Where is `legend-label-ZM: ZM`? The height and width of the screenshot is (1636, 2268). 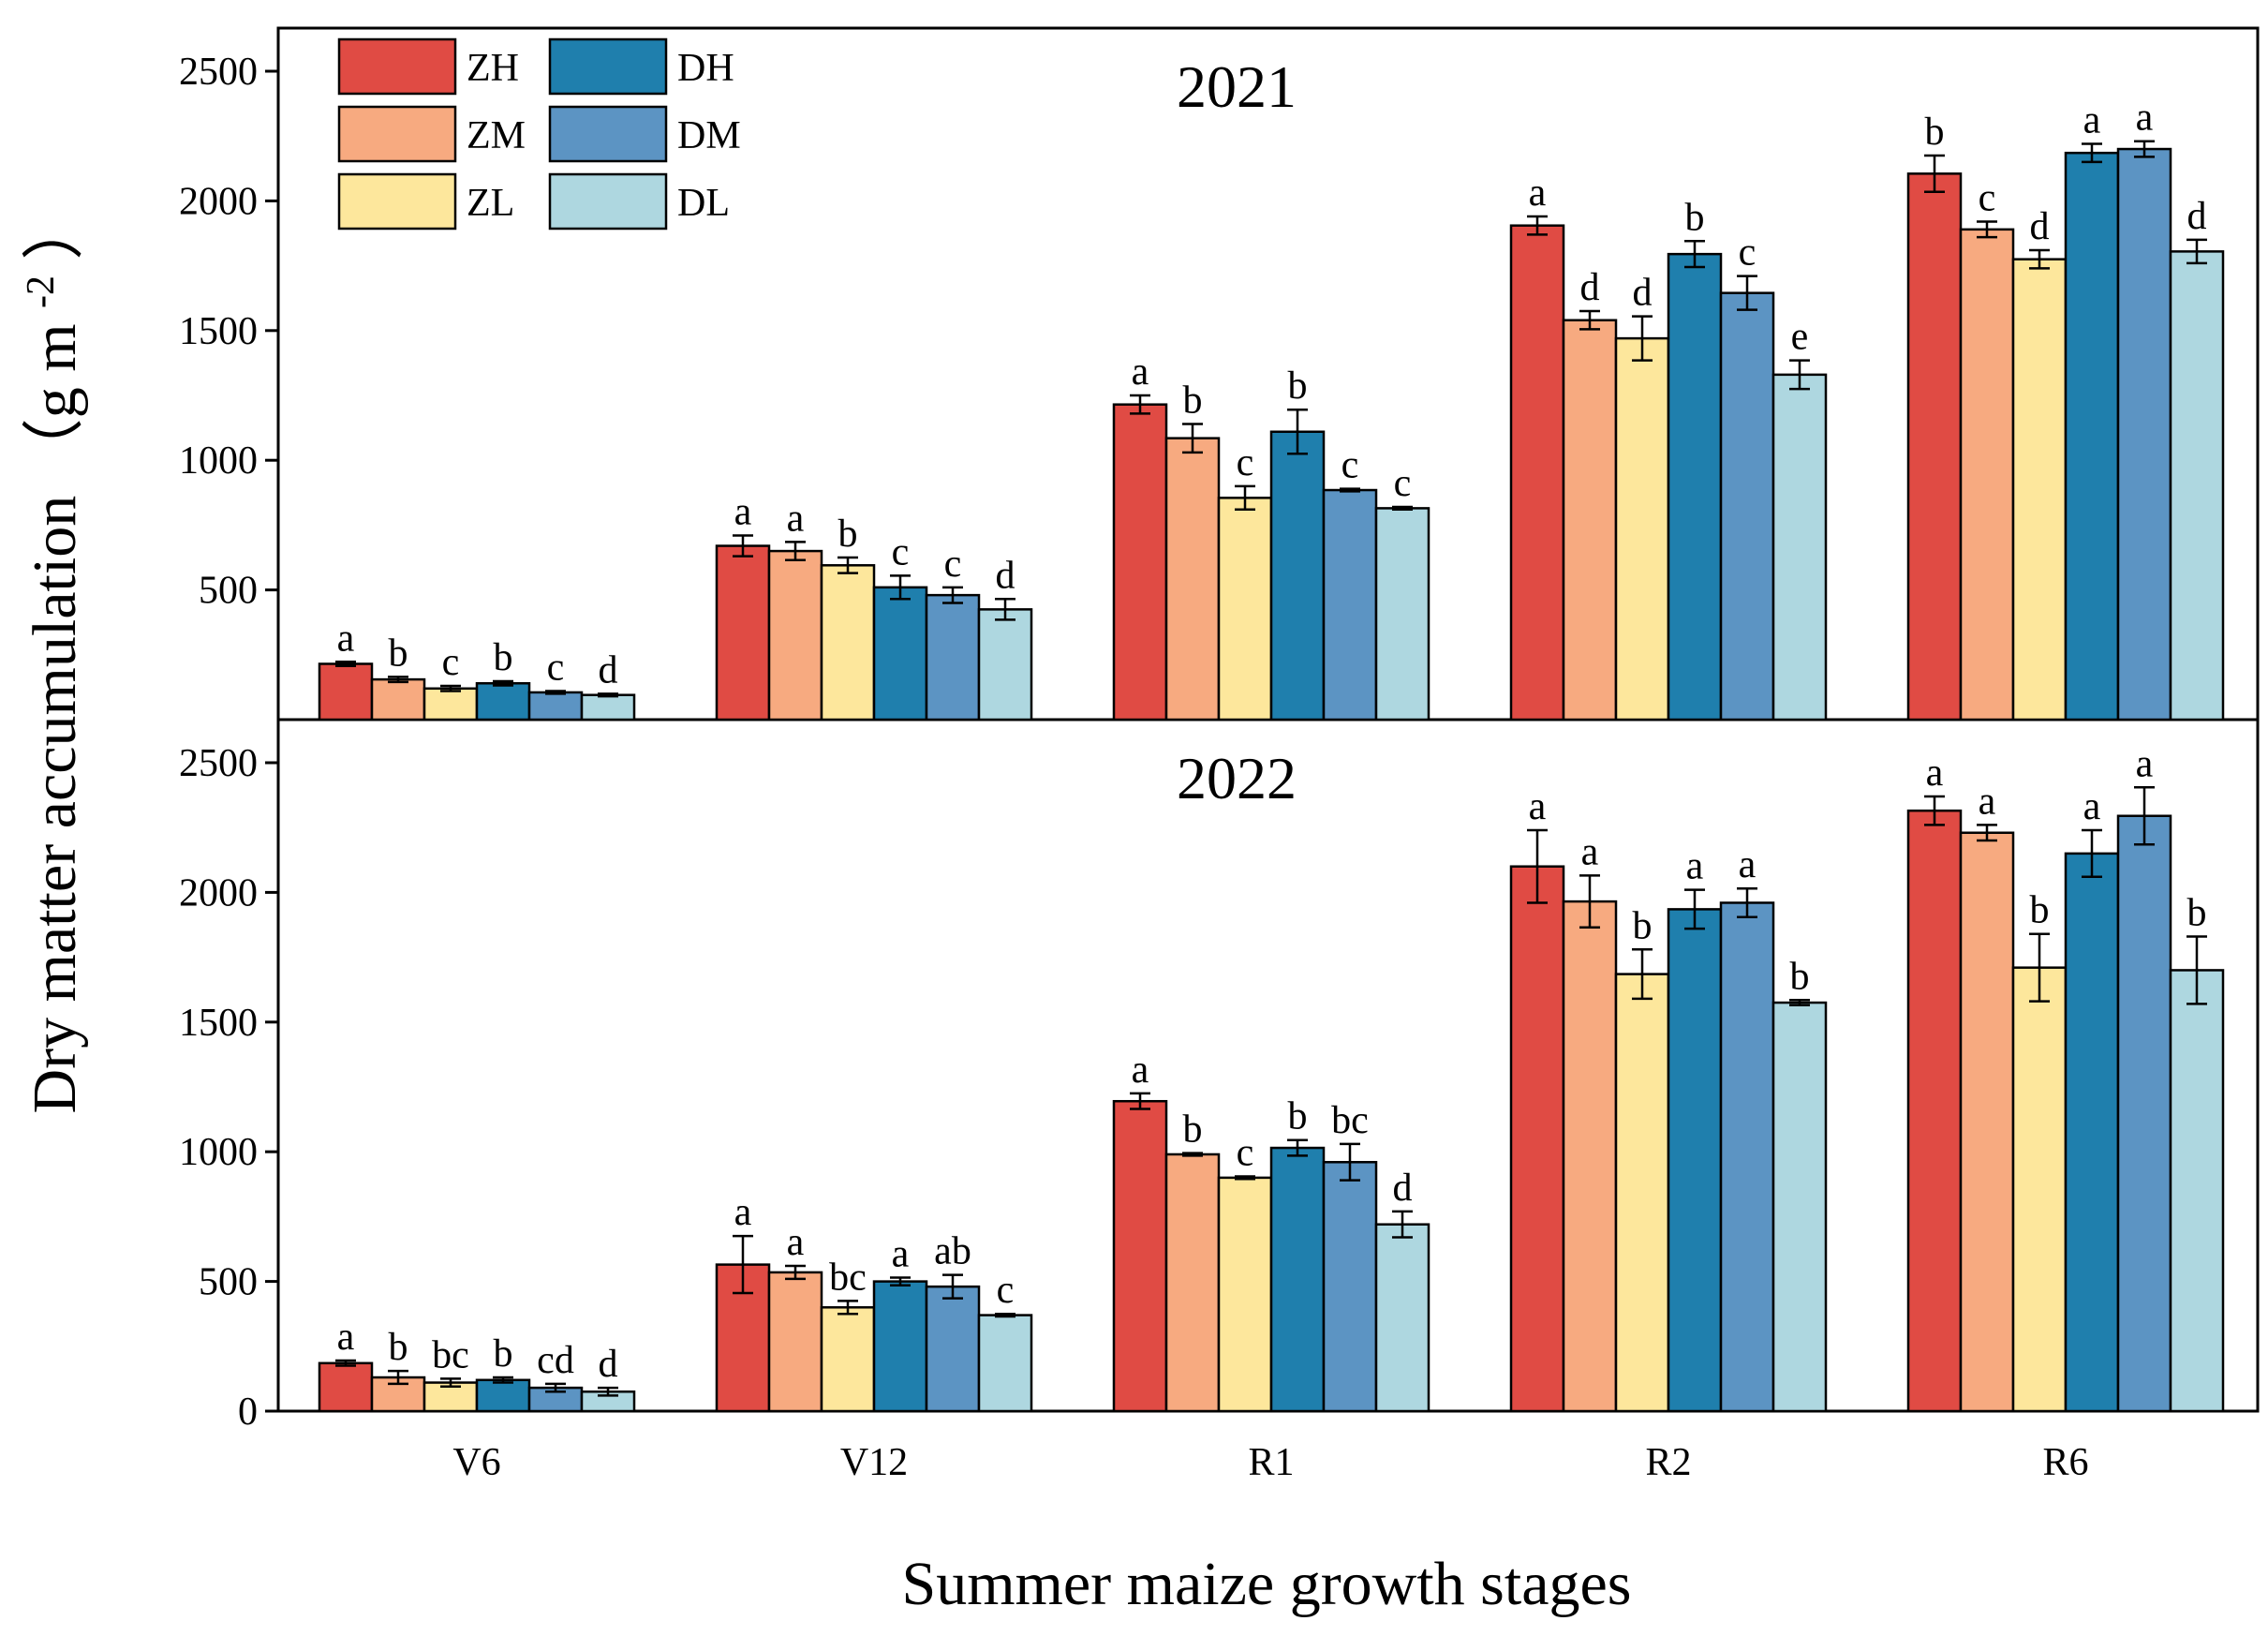
legend-label-ZM: ZM is located at coordinates (496, 135).